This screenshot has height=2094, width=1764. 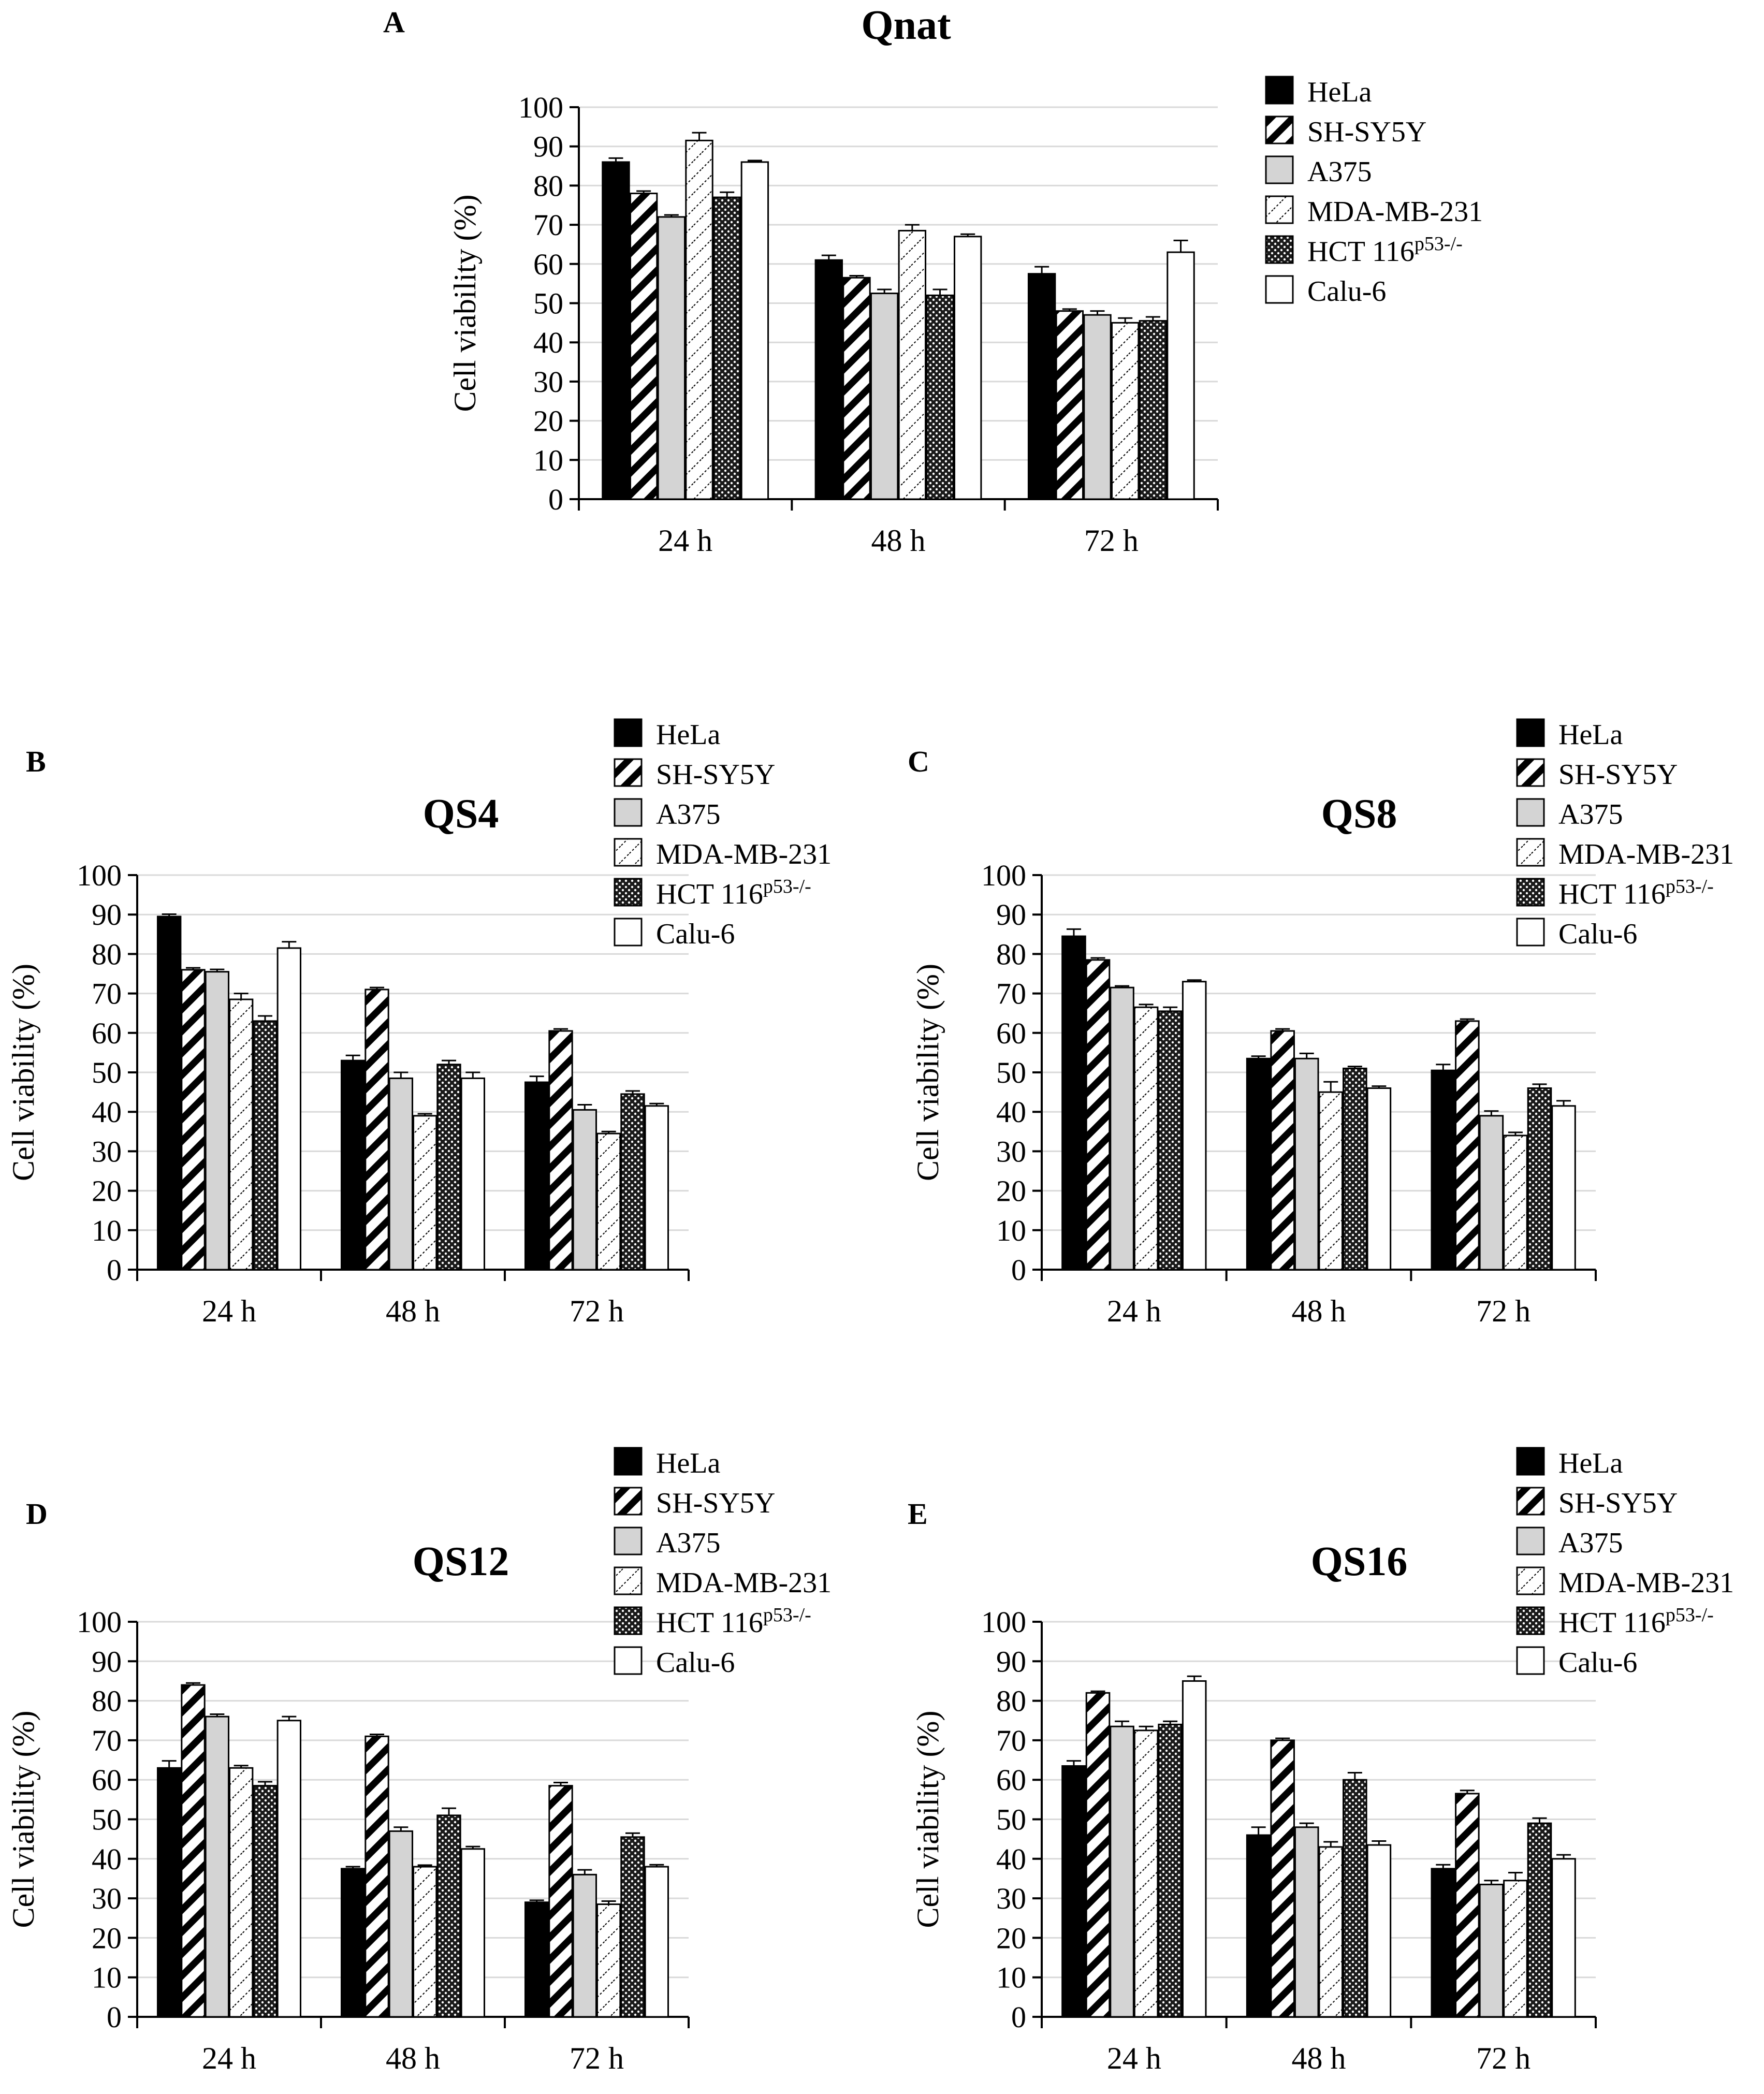 What do you see at coordinates (1011, 1151) in the screenshot?
I see `y-tick-label: 30` at bounding box center [1011, 1151].